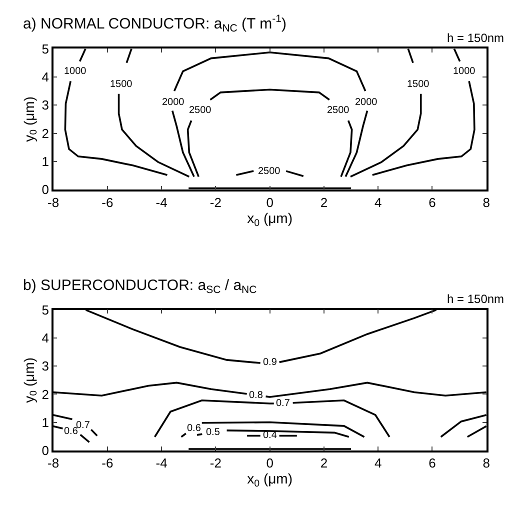 The height and width of the screenshot is (506, 513). What do you see at coordinates (213, 432) in the screenshot?
I see `series-label: 0.5` at bounding box center [213, 432].